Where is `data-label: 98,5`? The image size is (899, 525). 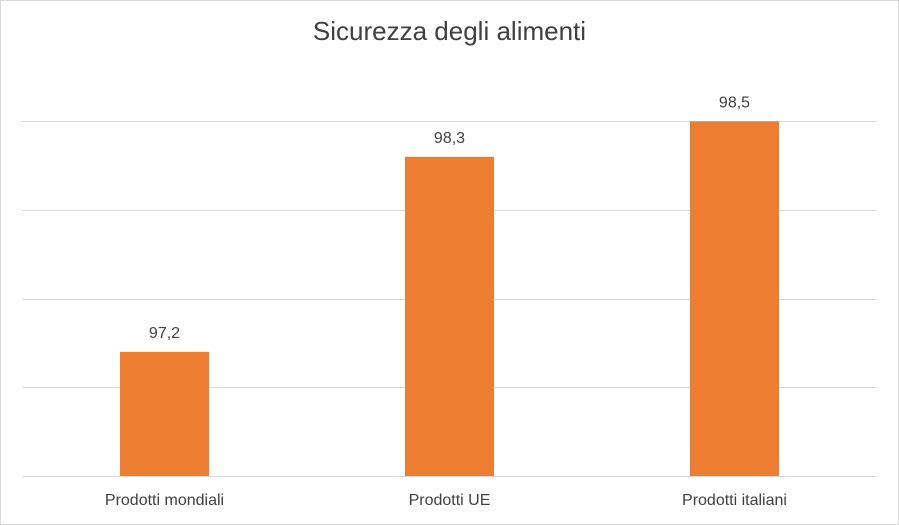 data-label: 98,5 is located at coordinates (734, 102).